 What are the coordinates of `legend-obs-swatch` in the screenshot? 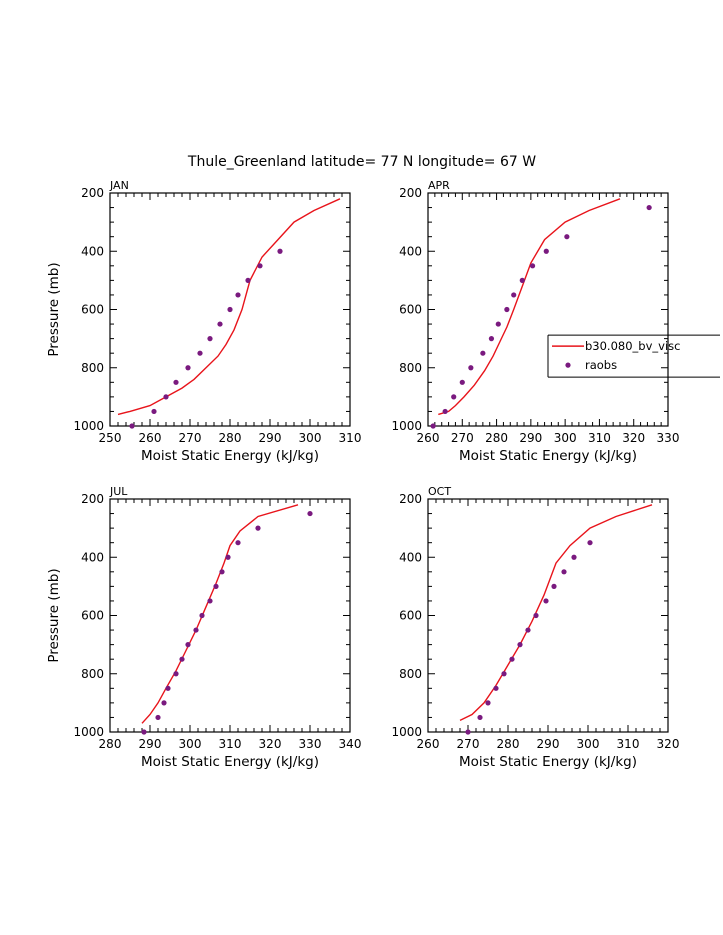 It's located at (568, 365).